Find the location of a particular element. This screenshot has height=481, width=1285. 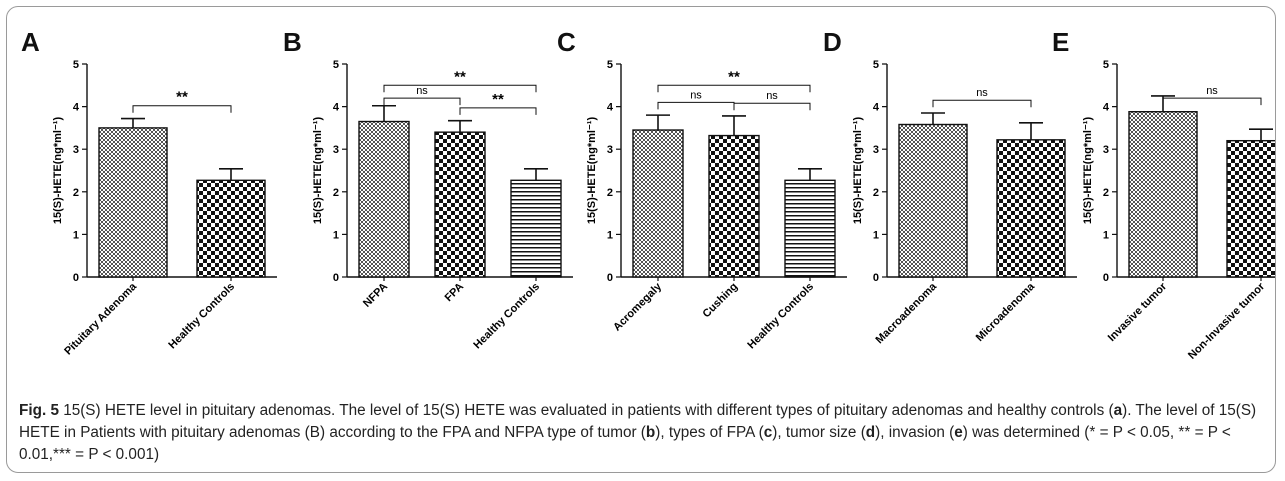

caption-ref-c: c is located at coordinates (768, 432).